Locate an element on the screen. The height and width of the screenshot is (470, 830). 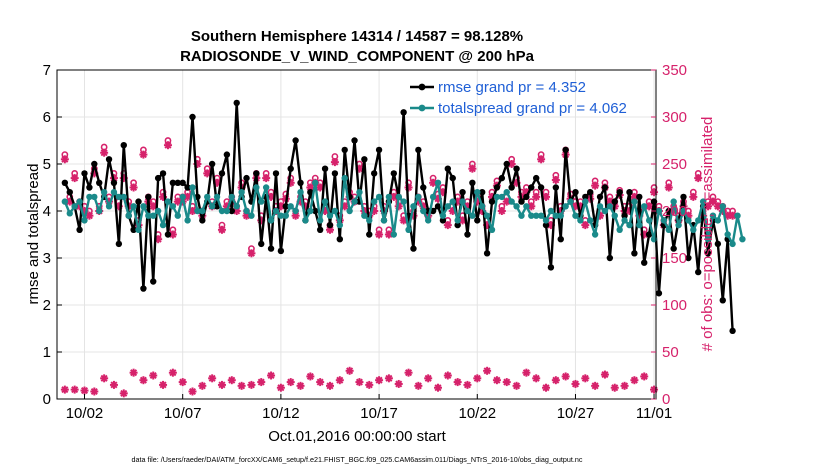
y-left-tick-label: 2 is located at coordinates (47, 305).